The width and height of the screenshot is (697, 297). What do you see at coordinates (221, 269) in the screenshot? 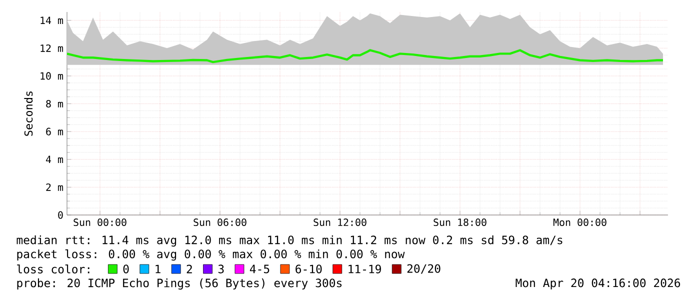
I see `legend-label: 3` at bounding box center [221, 269].